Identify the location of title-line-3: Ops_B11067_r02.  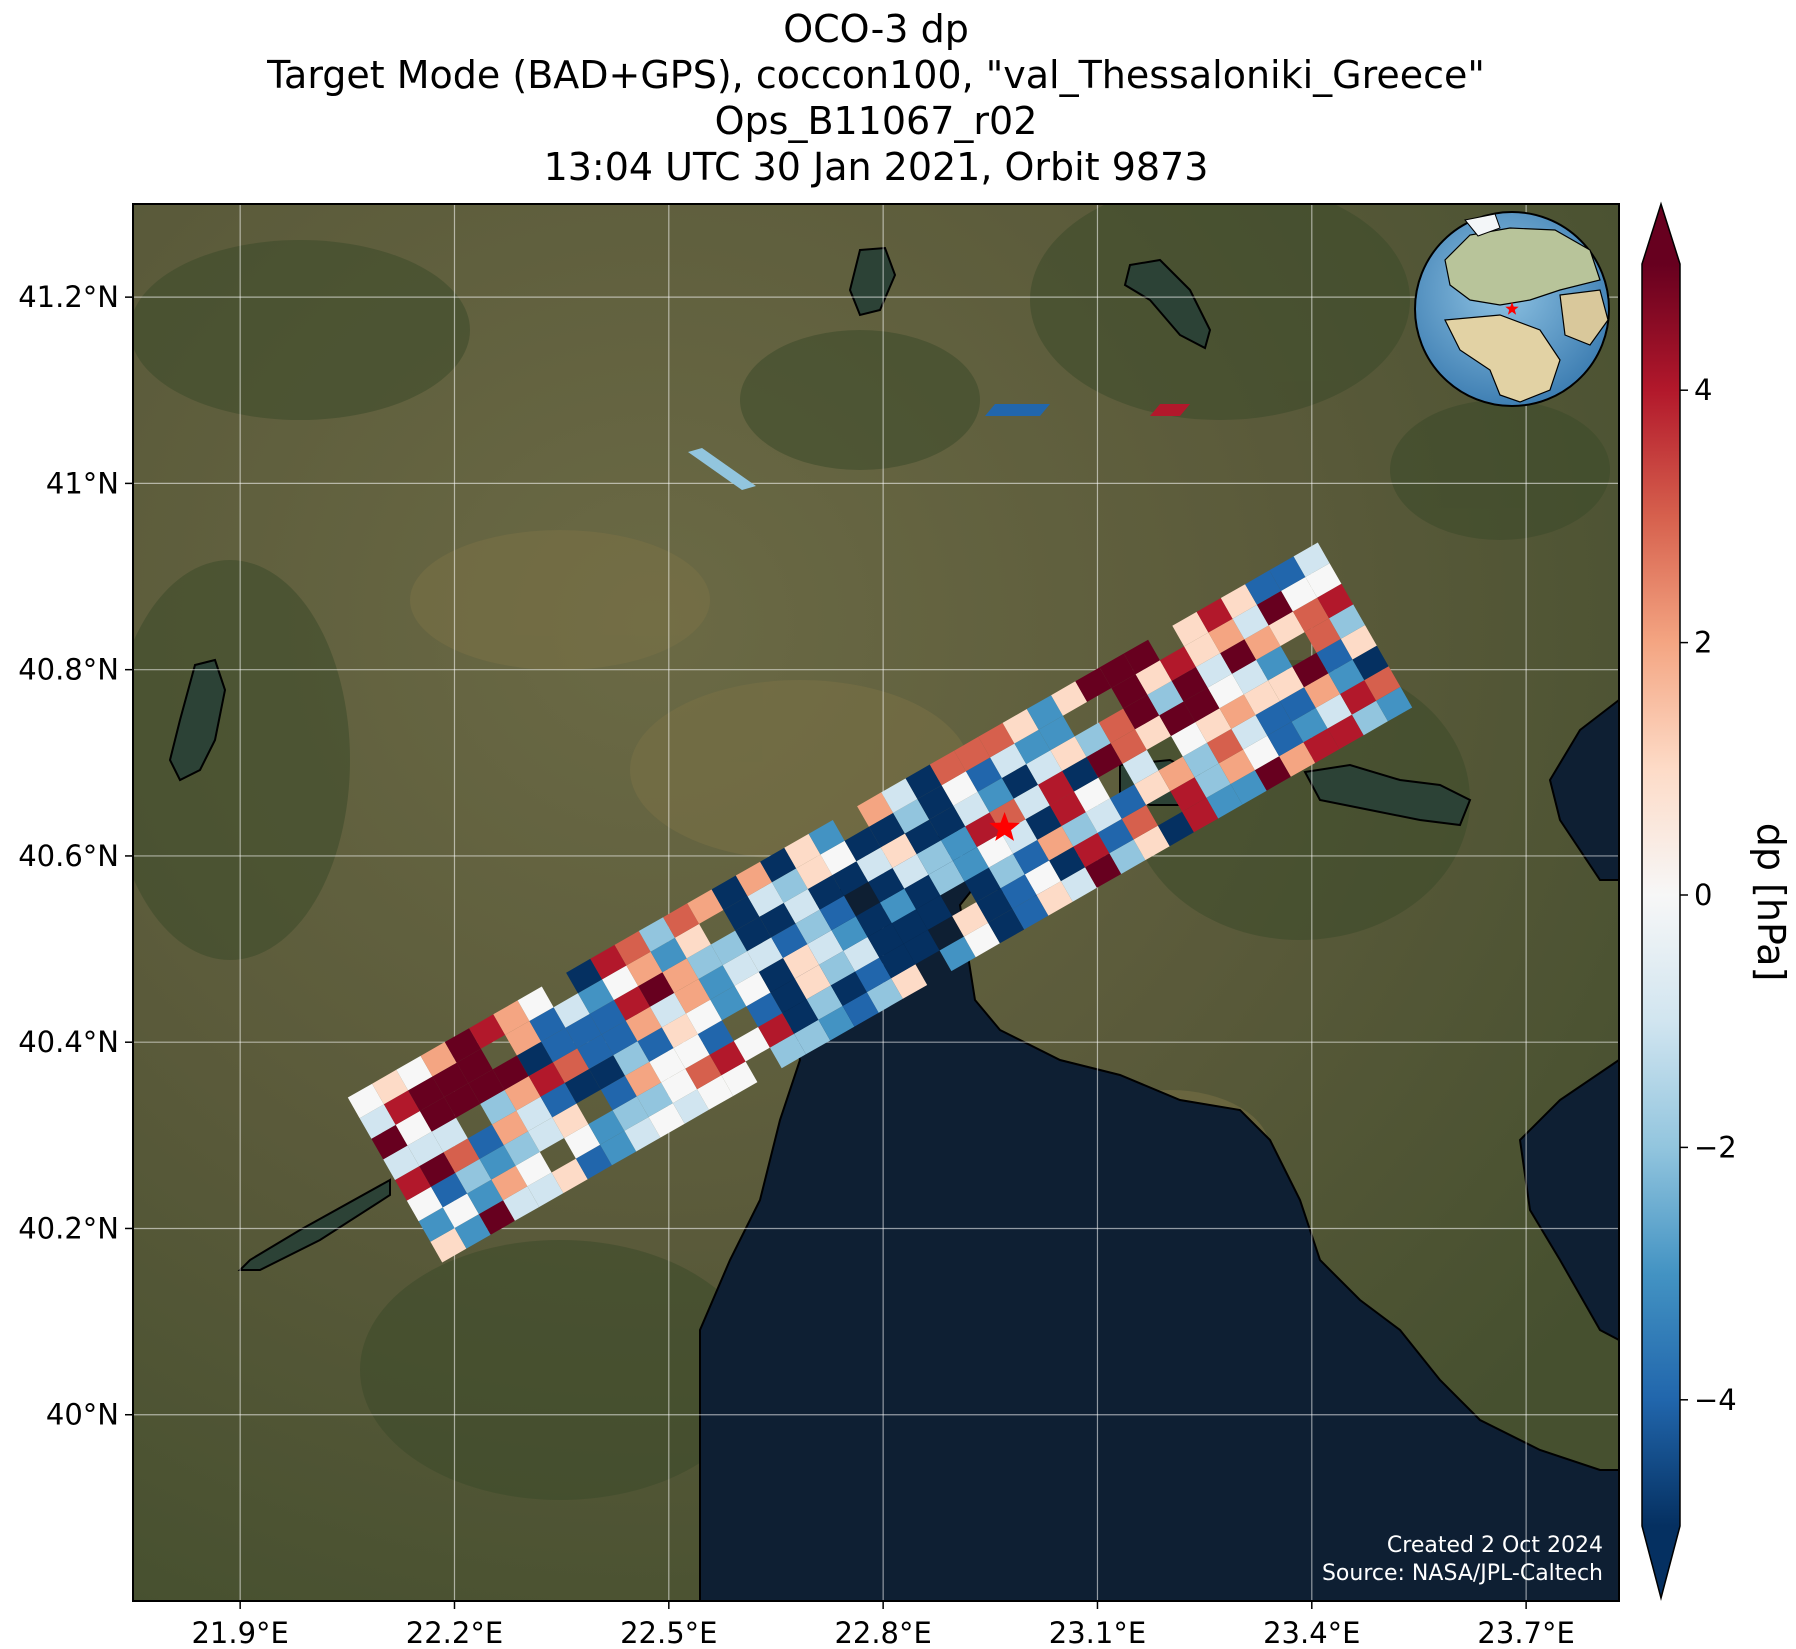
(876, 121).